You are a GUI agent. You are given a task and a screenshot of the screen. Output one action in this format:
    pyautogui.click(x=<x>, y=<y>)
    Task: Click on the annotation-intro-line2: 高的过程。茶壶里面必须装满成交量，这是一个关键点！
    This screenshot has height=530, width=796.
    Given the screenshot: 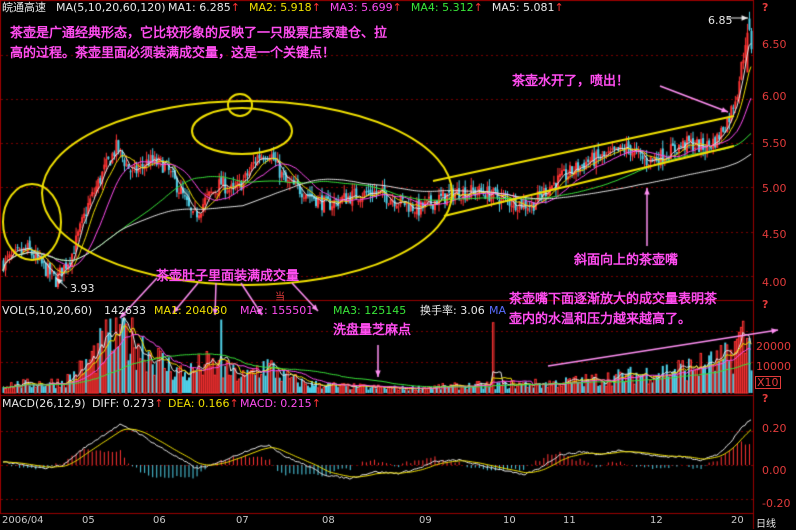 What is the action you would take?
    pyautogui.click(x=173, y=53)
    